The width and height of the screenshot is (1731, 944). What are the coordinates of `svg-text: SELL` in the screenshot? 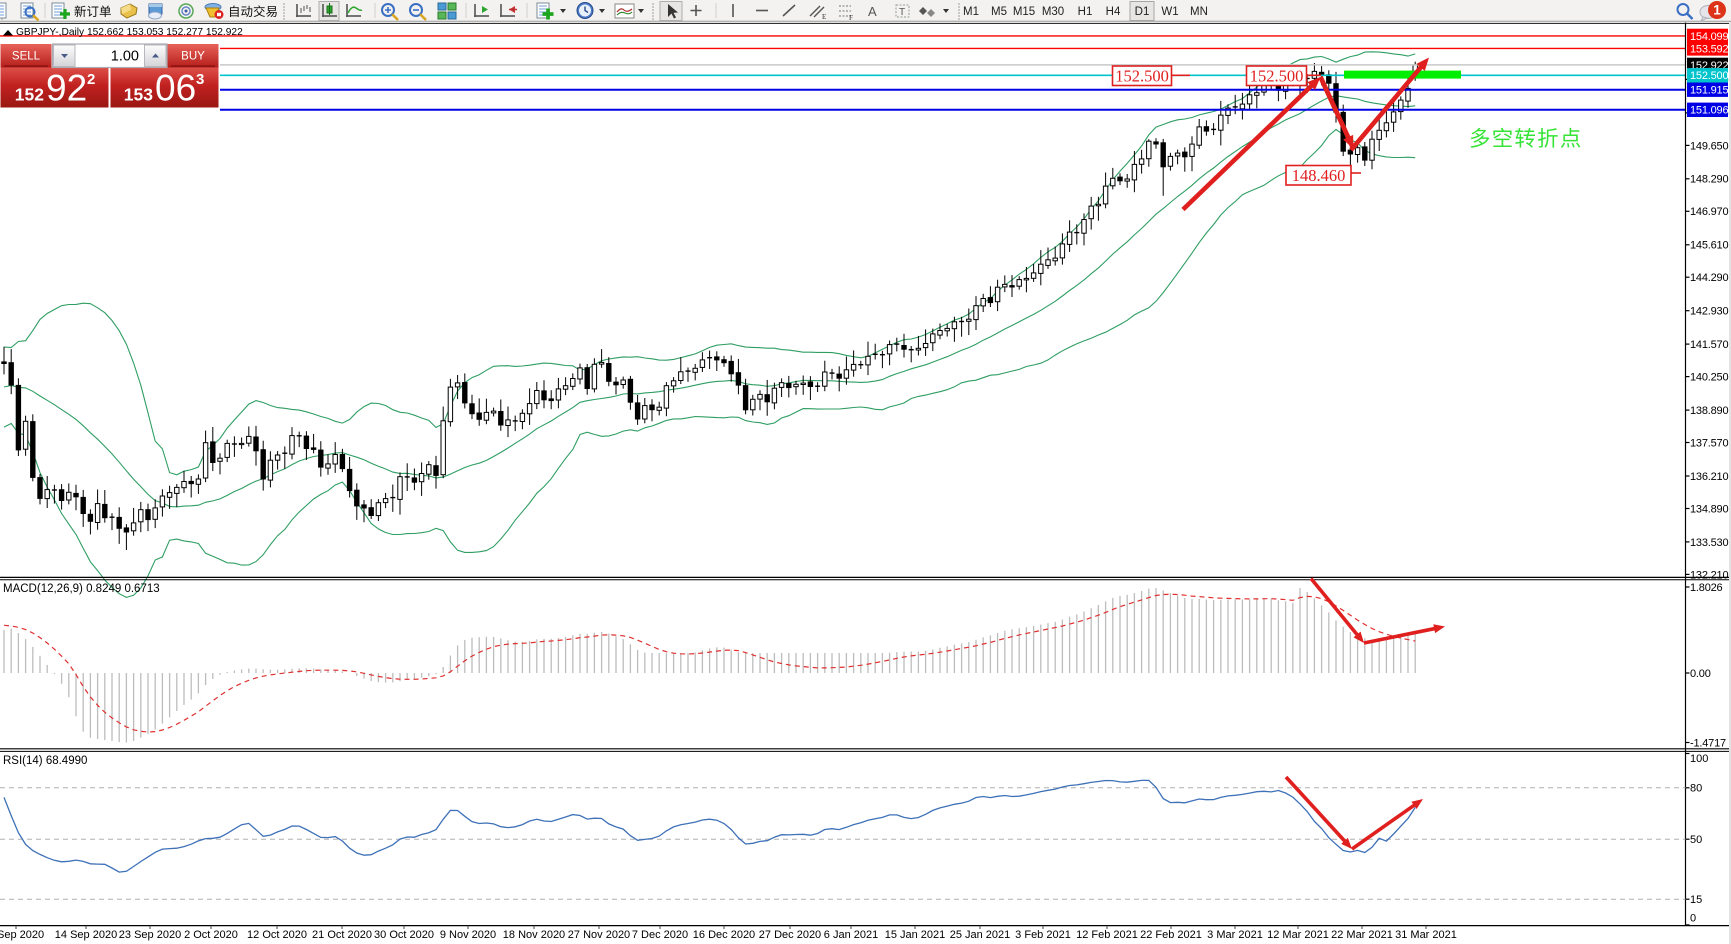 It's located at (26, 57).